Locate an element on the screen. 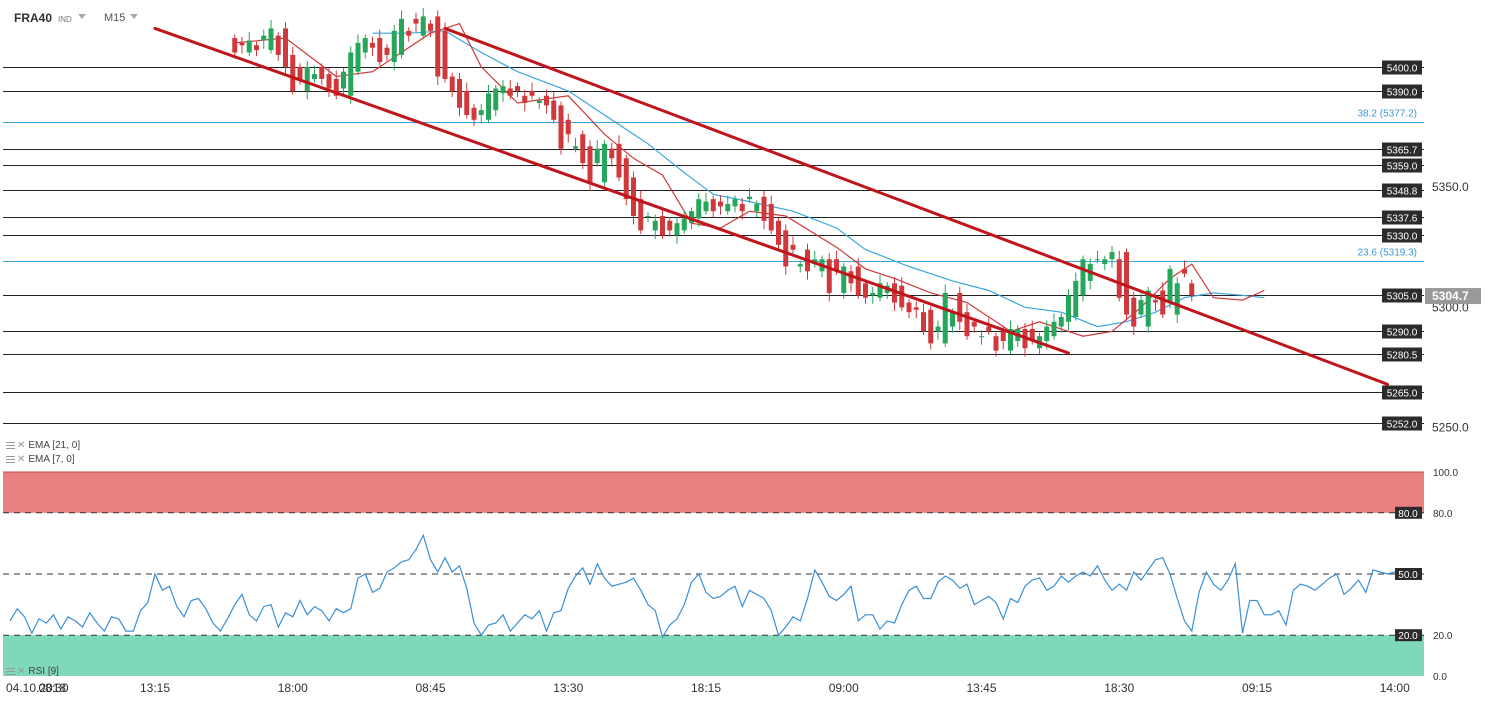  time-axis-tick: 13:45 is located at coordinates (981, 688).